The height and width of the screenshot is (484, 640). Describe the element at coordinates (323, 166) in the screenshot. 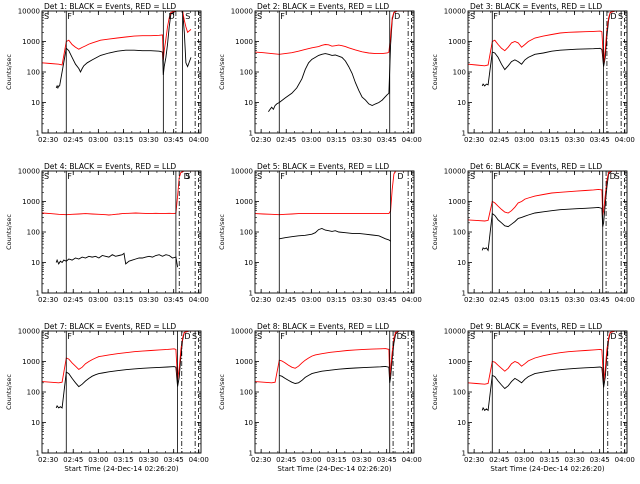

I see `panel-title: Det 5: BLACK = Events, RED = LLD` at that location.